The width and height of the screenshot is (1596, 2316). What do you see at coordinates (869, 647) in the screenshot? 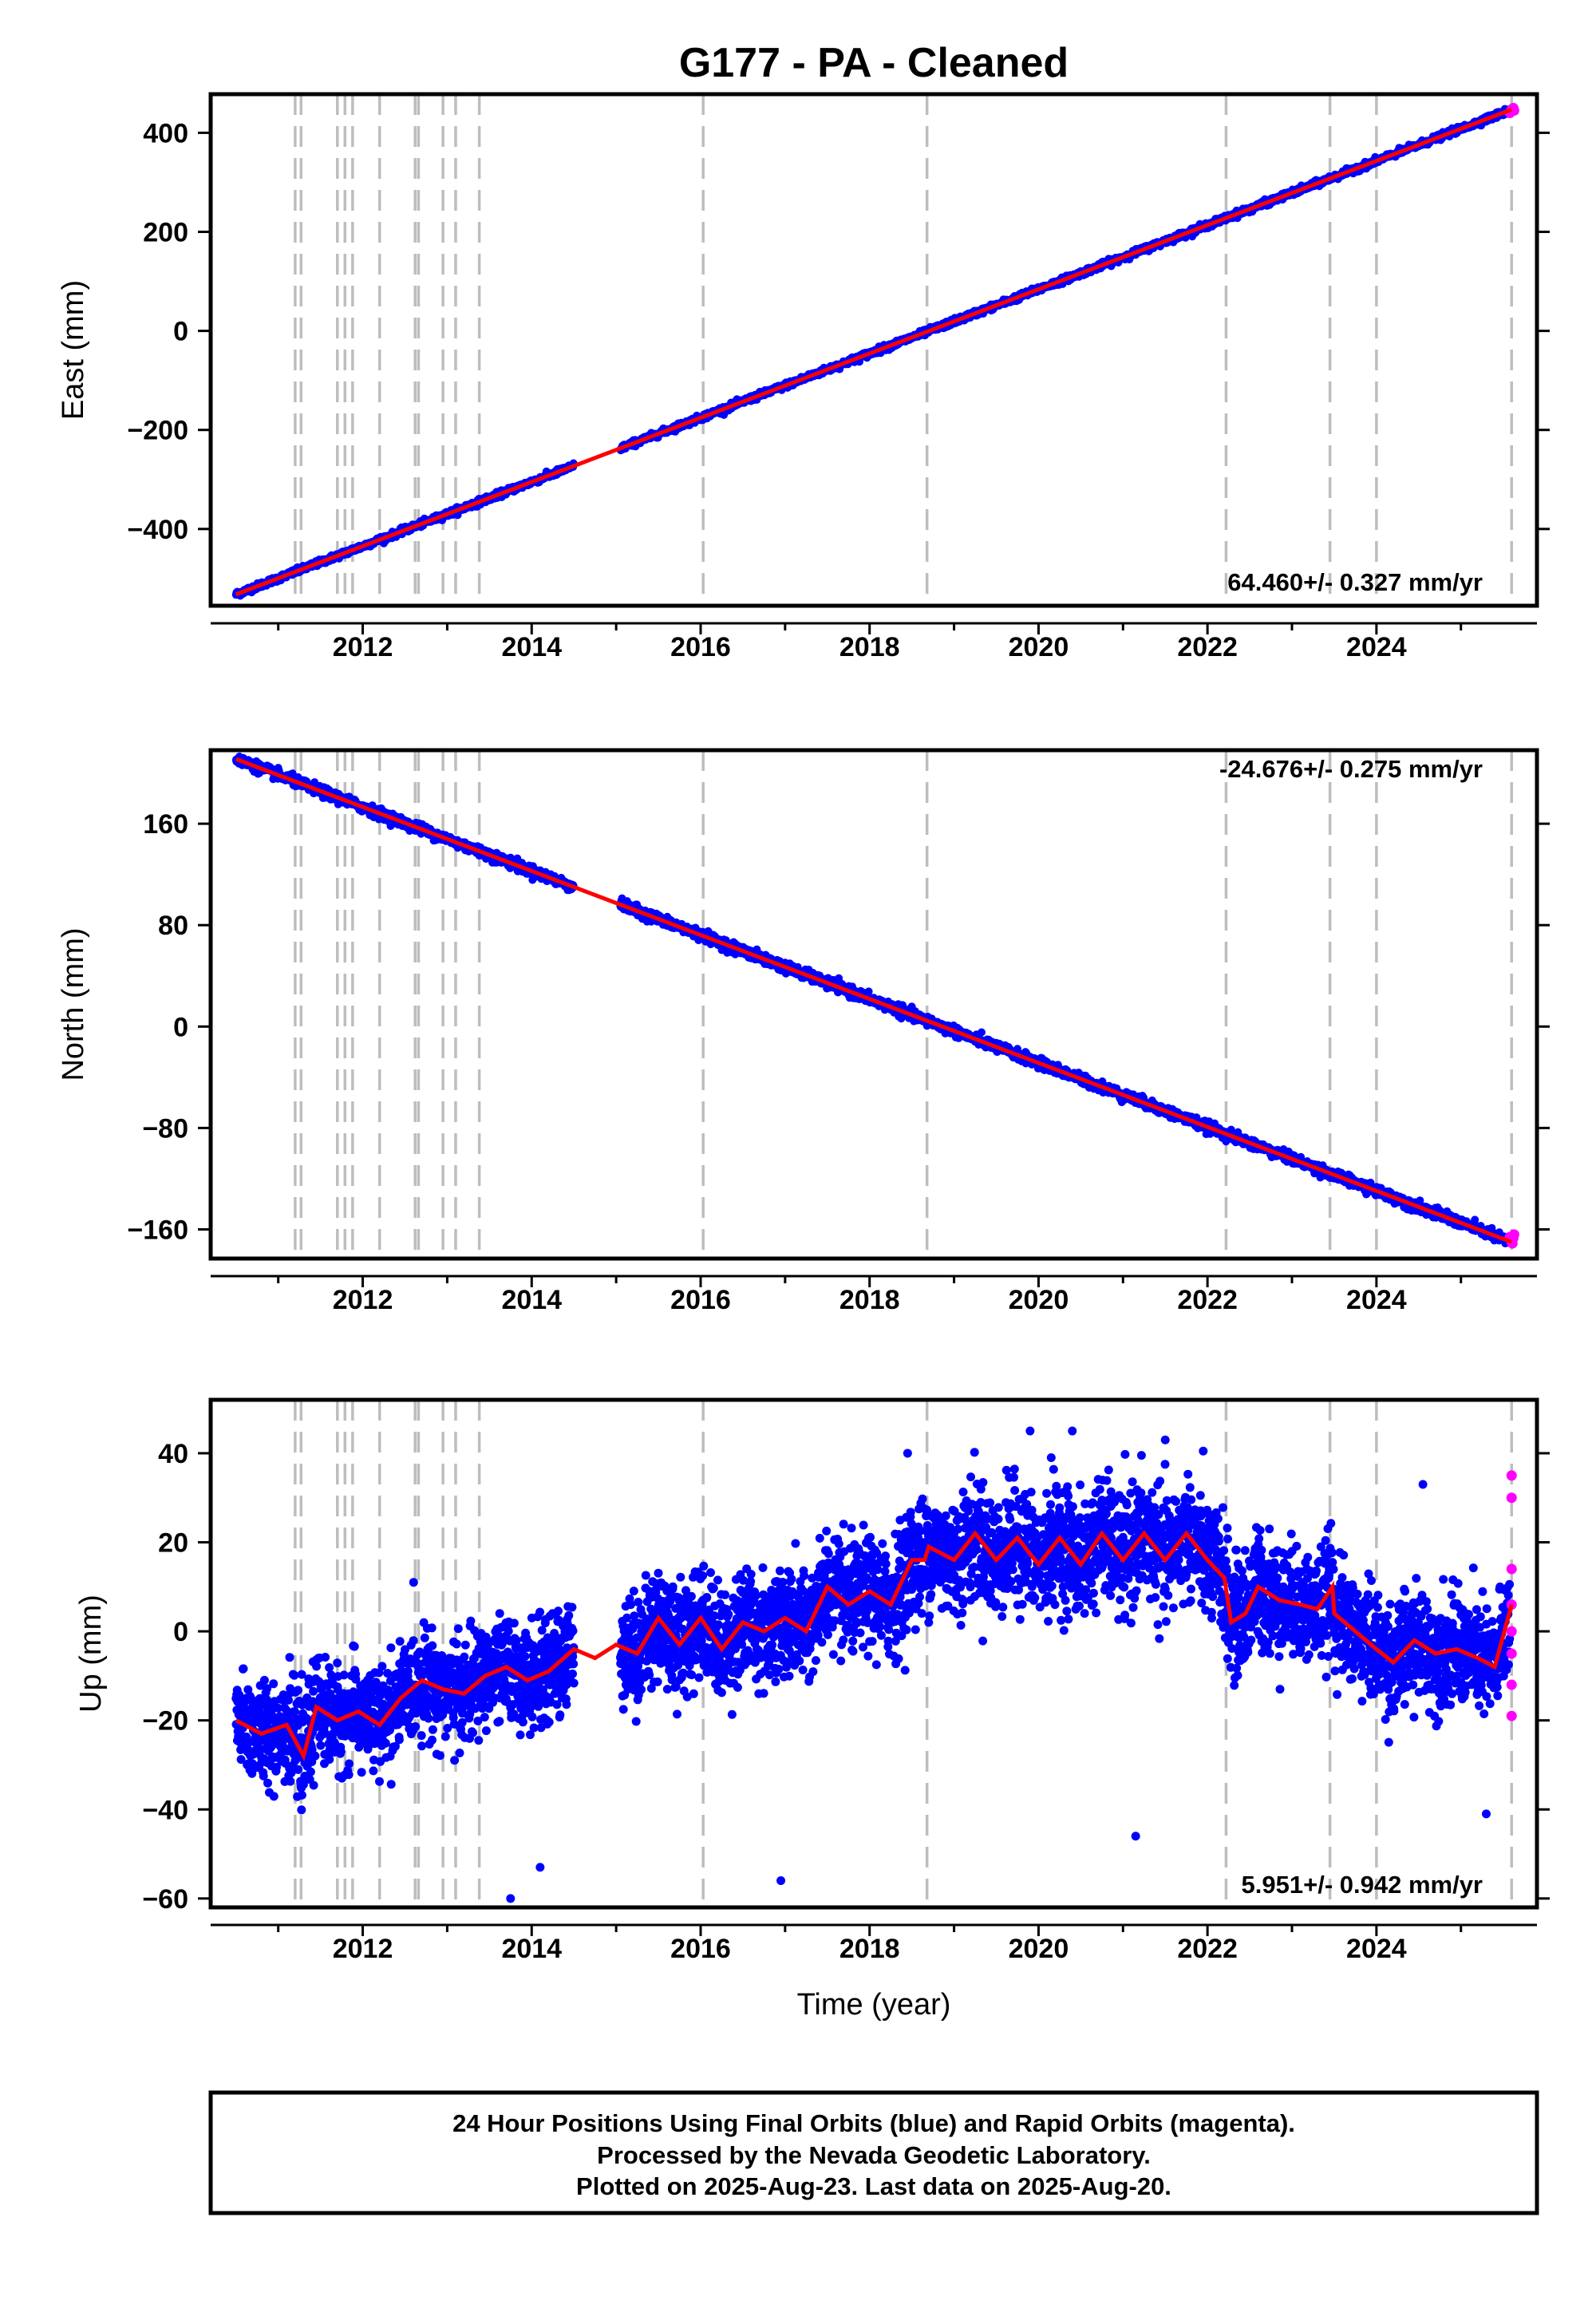
I see `x-tick-label: 2018` at bounding box center [869, 647].